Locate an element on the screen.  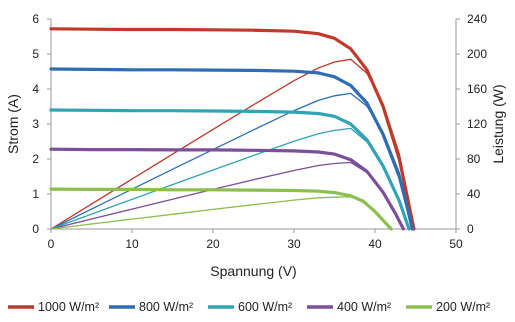
current-curve is located at coordinates (221, 209).